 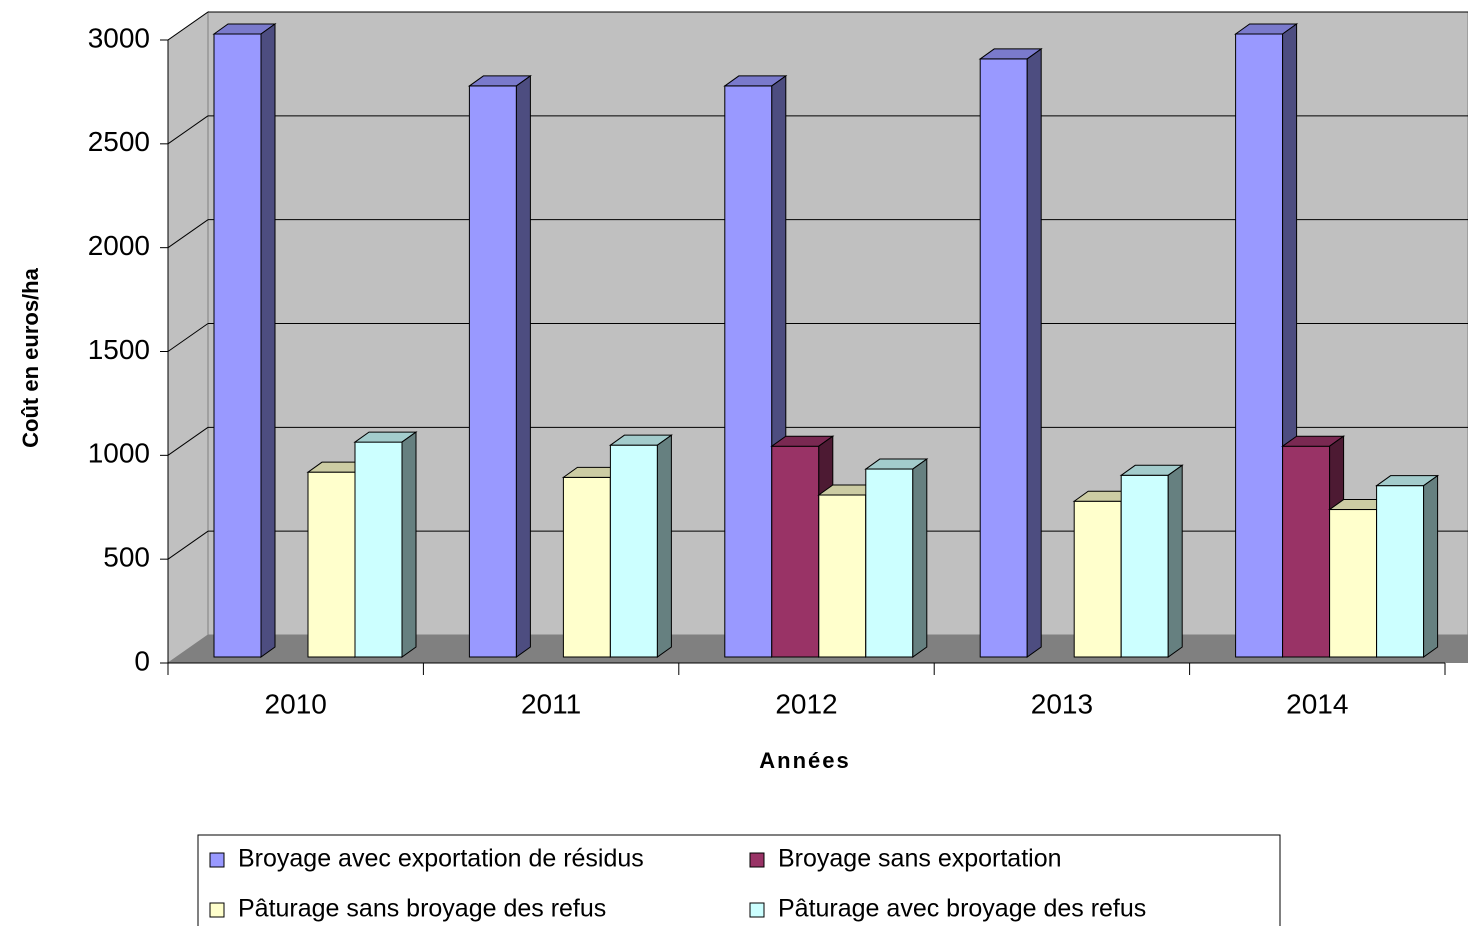 I want to click on legend, so click(x=739, y=880).